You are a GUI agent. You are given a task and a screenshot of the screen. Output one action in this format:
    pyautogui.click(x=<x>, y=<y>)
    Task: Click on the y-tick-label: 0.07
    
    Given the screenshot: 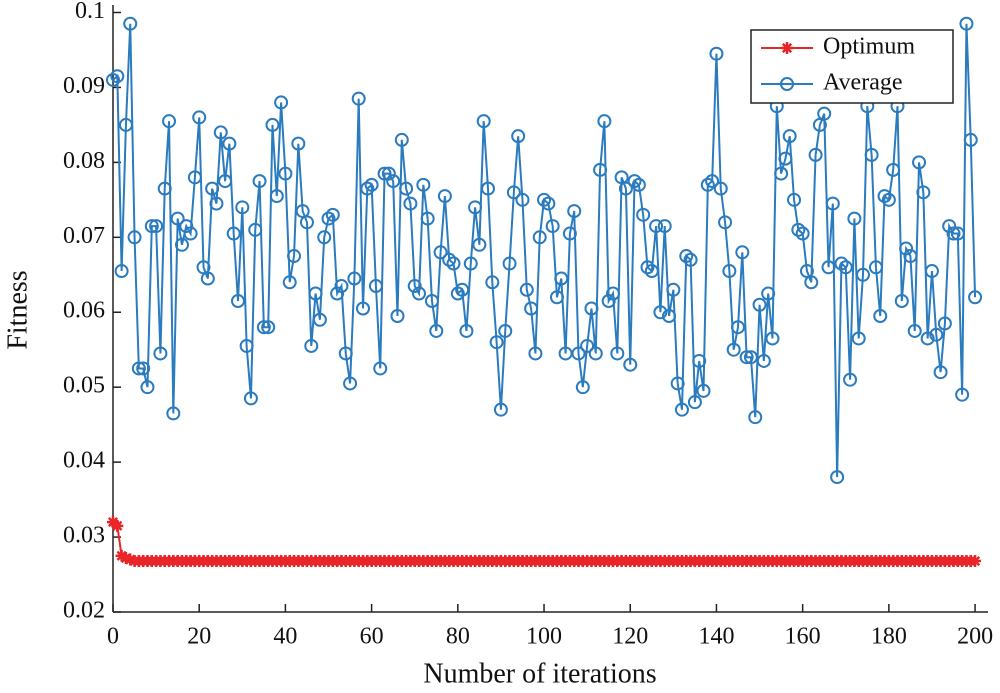 What is the action you would take?
    pyautogui.click(x=84, y=236)
    